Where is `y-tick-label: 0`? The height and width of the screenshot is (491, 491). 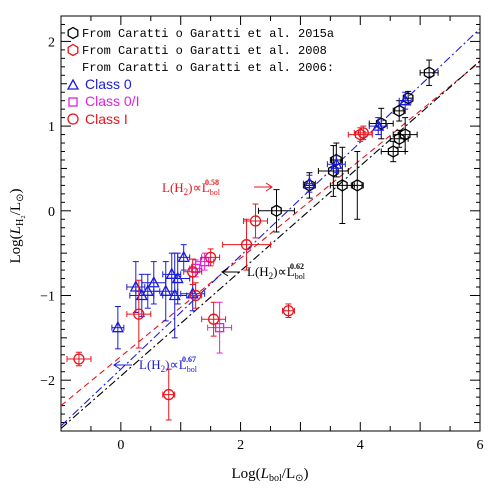 y-tick-label: 0 is located at coordinates (51, 212).